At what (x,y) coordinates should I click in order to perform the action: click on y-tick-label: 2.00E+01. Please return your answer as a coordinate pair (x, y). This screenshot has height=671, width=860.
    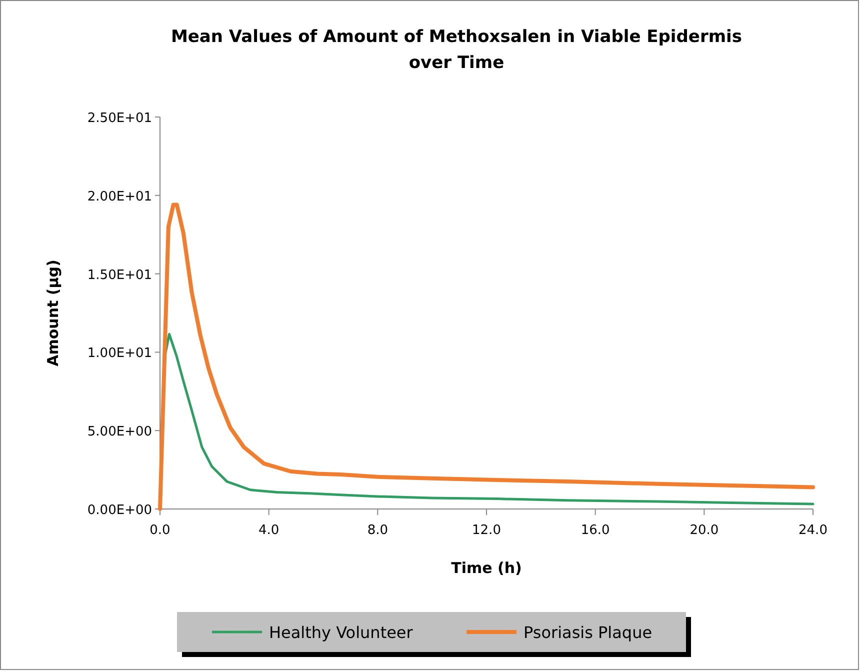
    Looking at the image, I should click on (119, 196).